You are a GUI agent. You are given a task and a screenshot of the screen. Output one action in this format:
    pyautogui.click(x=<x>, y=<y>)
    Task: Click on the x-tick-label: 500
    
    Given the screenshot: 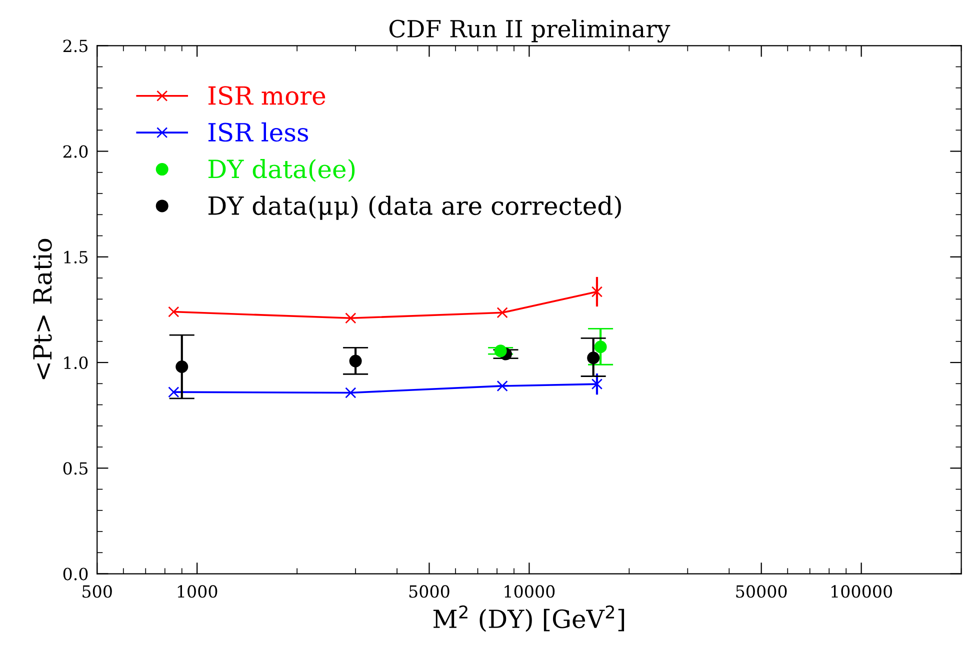 What is the action you would take?
    pyautogui.click(x=97, y=591)
    